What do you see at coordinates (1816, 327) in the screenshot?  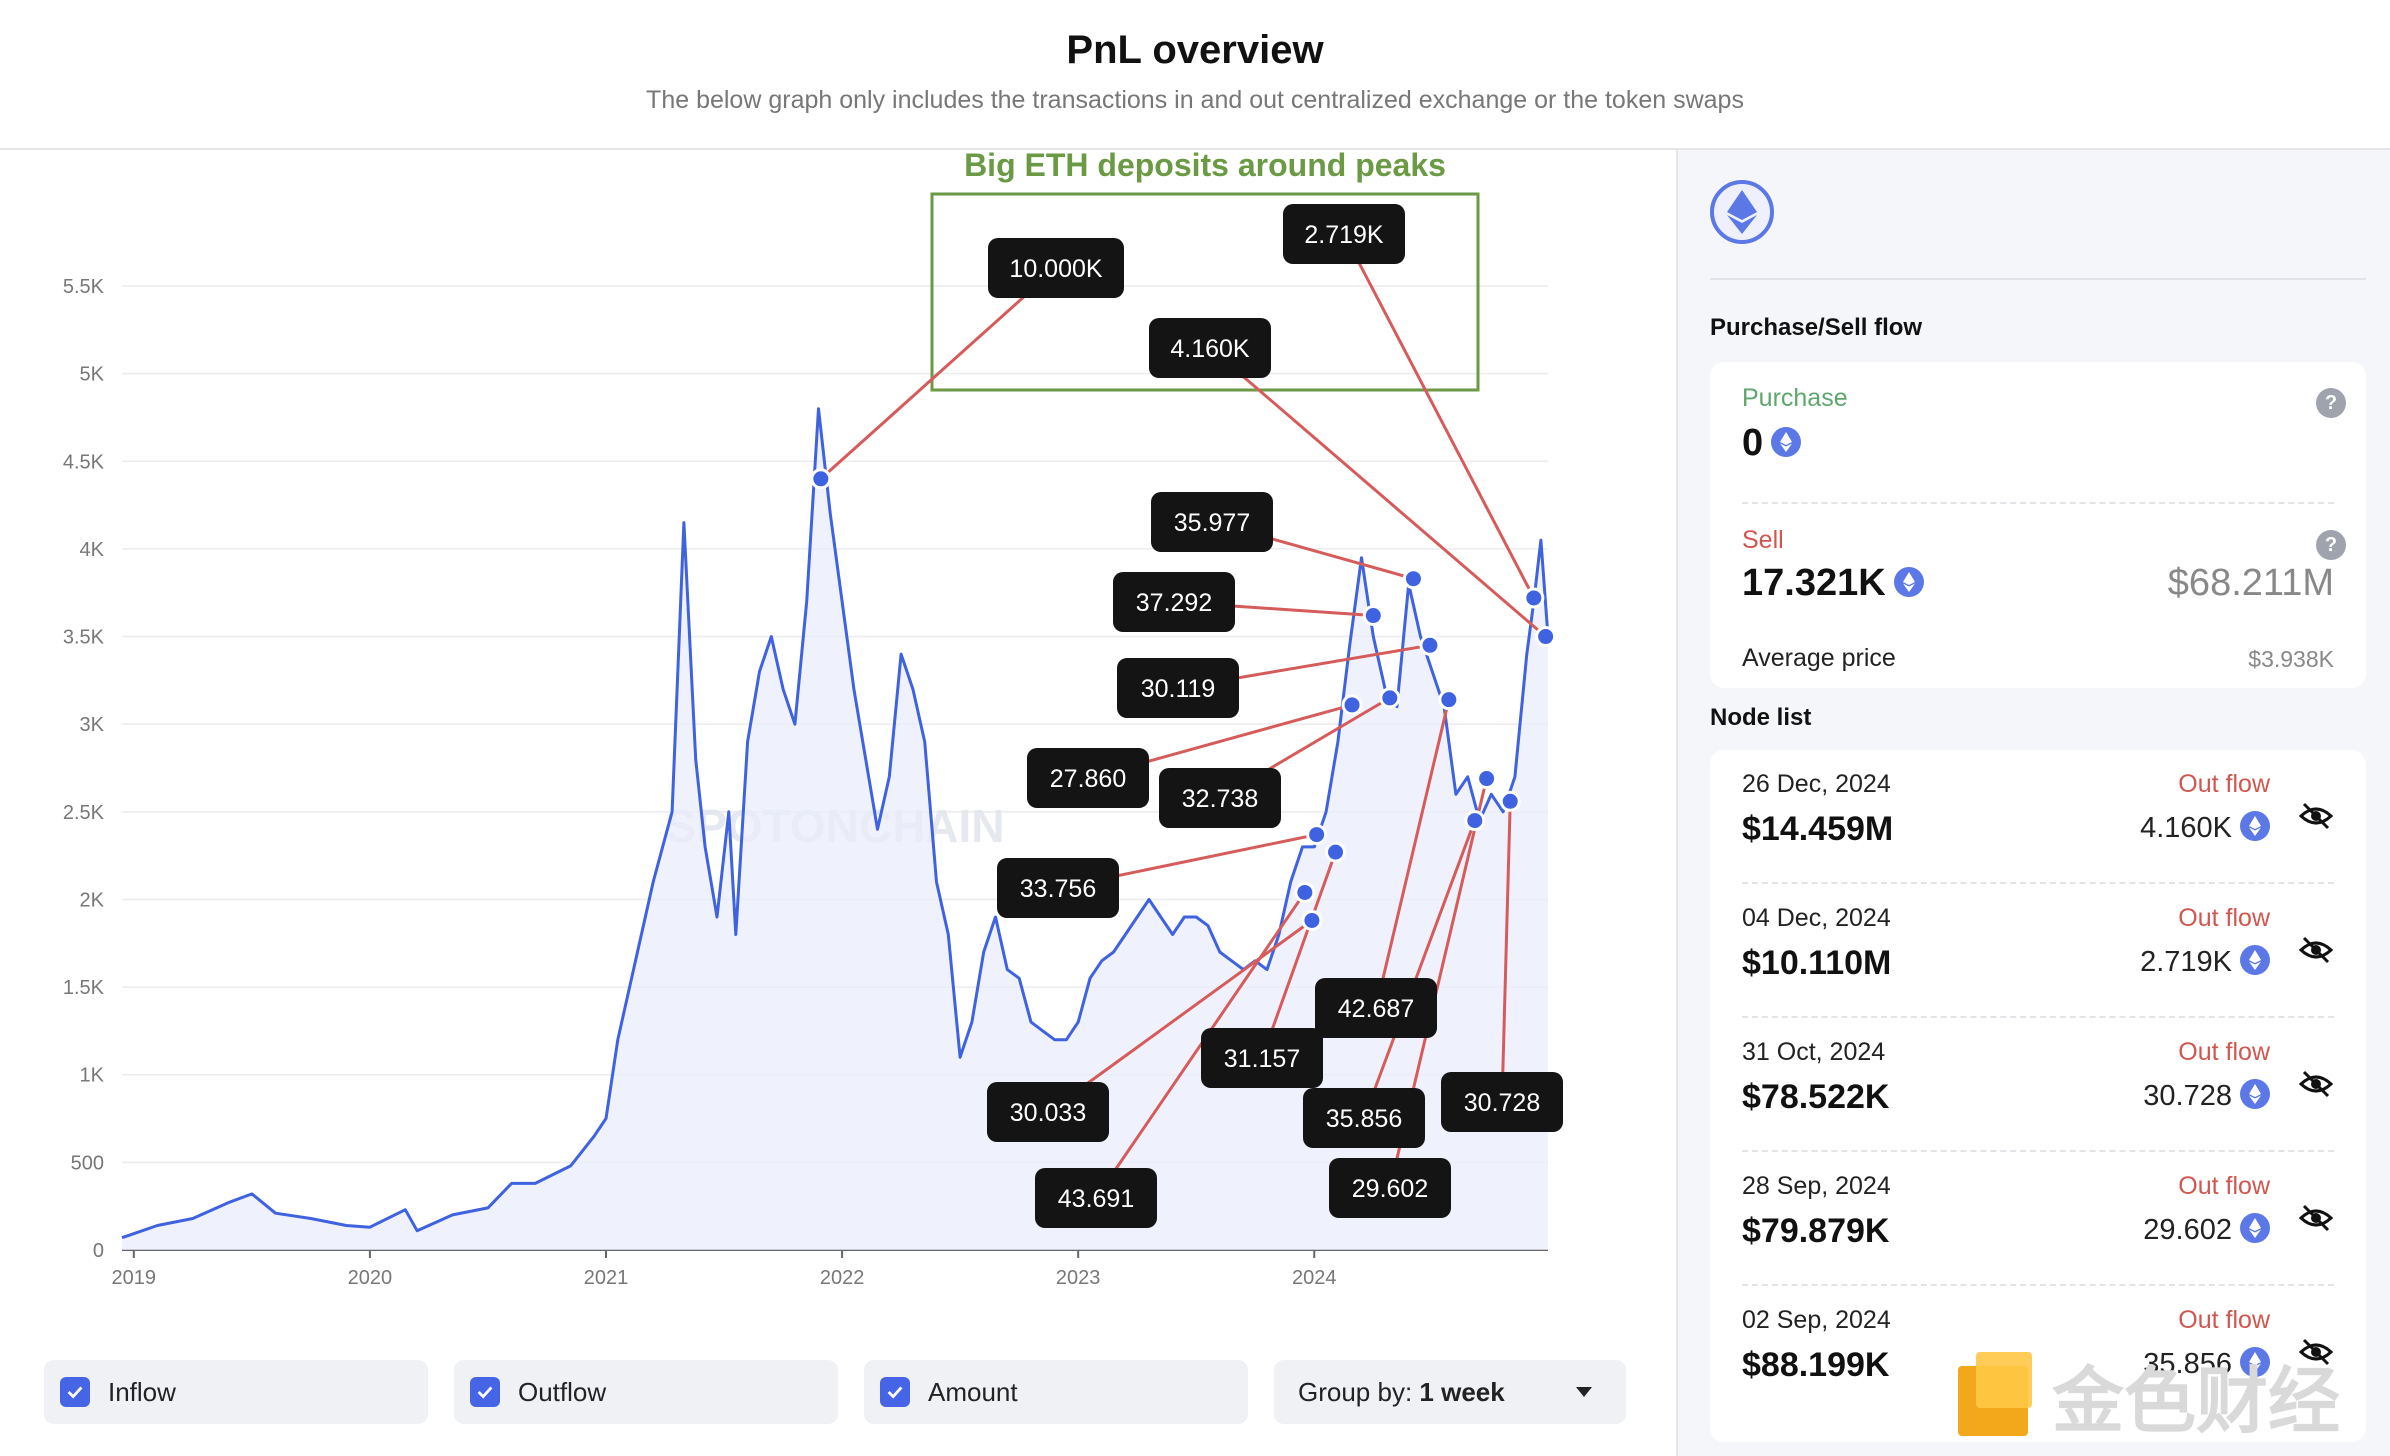 I see `purchase-sell-title: Purchase/Sell flow` at bounding box center [1816, 327].